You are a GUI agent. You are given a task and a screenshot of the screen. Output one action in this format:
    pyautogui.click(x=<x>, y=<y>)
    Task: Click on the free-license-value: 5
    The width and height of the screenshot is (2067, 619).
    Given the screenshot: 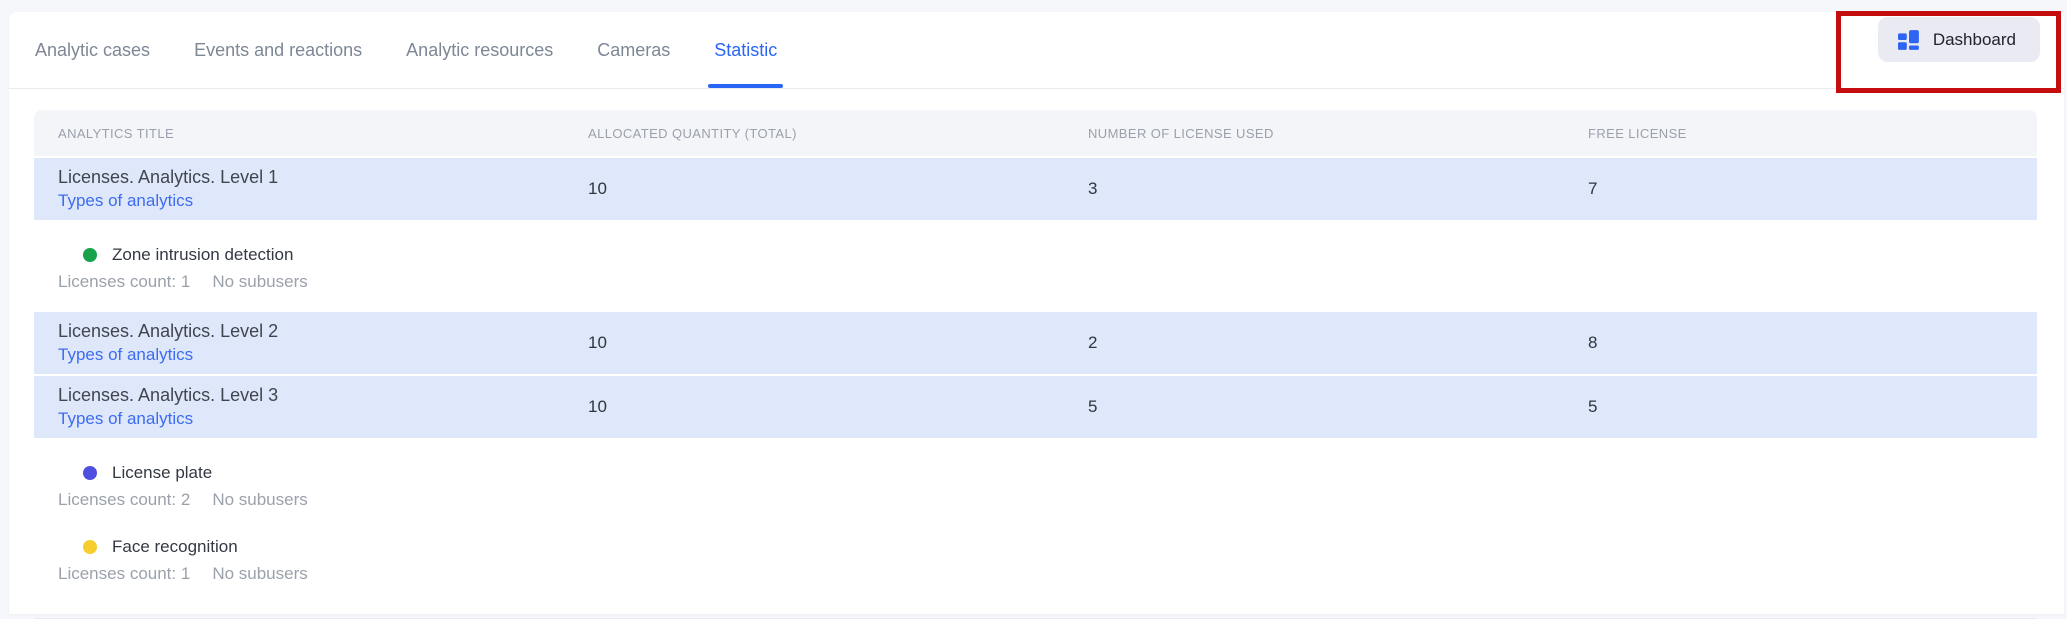 What is the action you would take?
    pyautogui.click(x=1593, y=406)
    